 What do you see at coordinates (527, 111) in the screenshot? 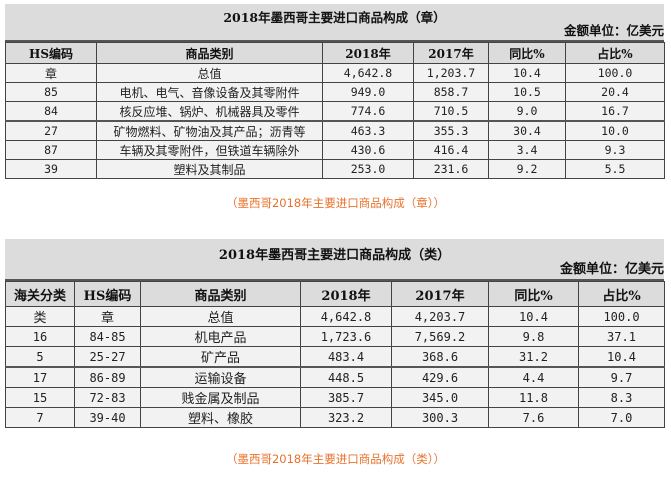
I see `cell-yoy: 9.0` at bounding box center [527, 111].